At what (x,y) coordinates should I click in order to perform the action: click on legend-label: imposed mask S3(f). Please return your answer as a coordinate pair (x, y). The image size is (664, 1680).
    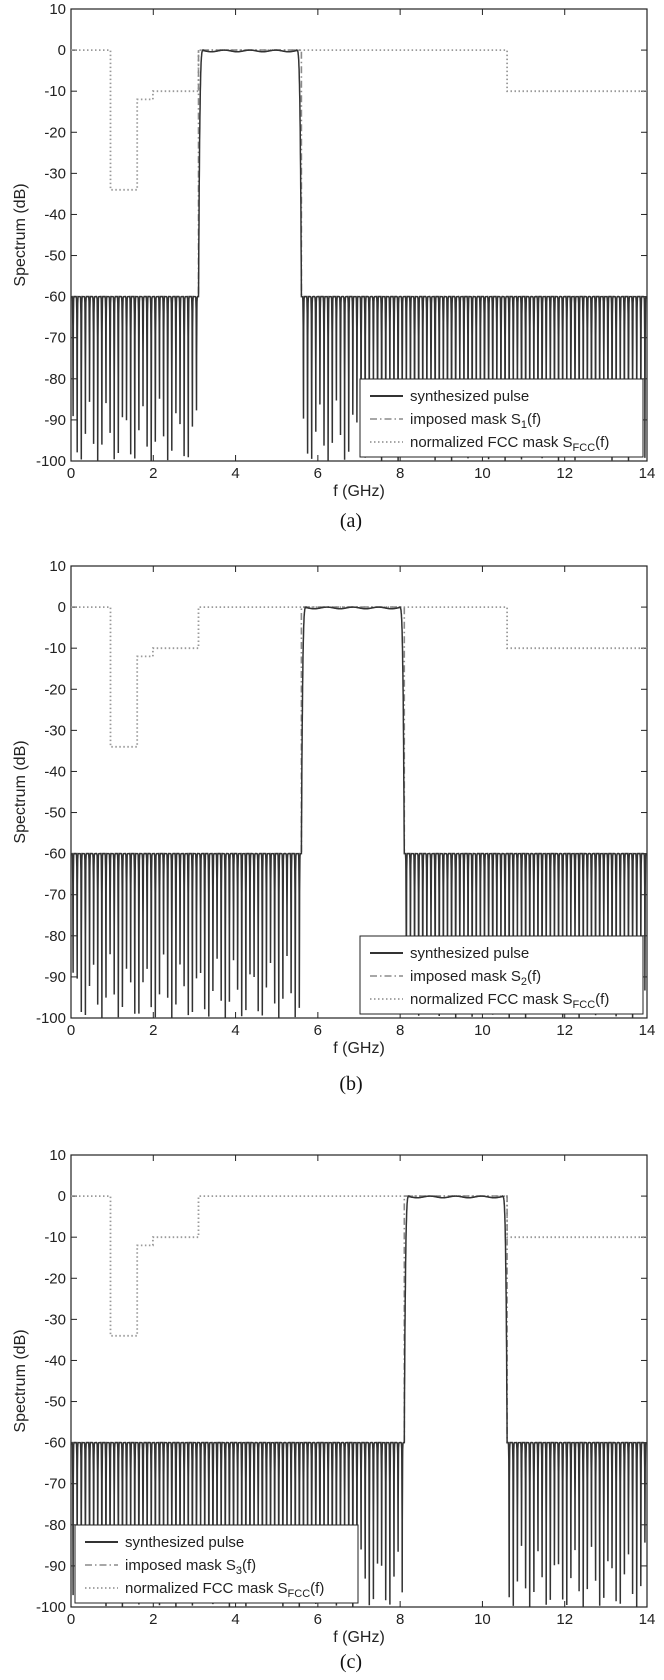
    Looking at the image, I should click on (190, 1567).